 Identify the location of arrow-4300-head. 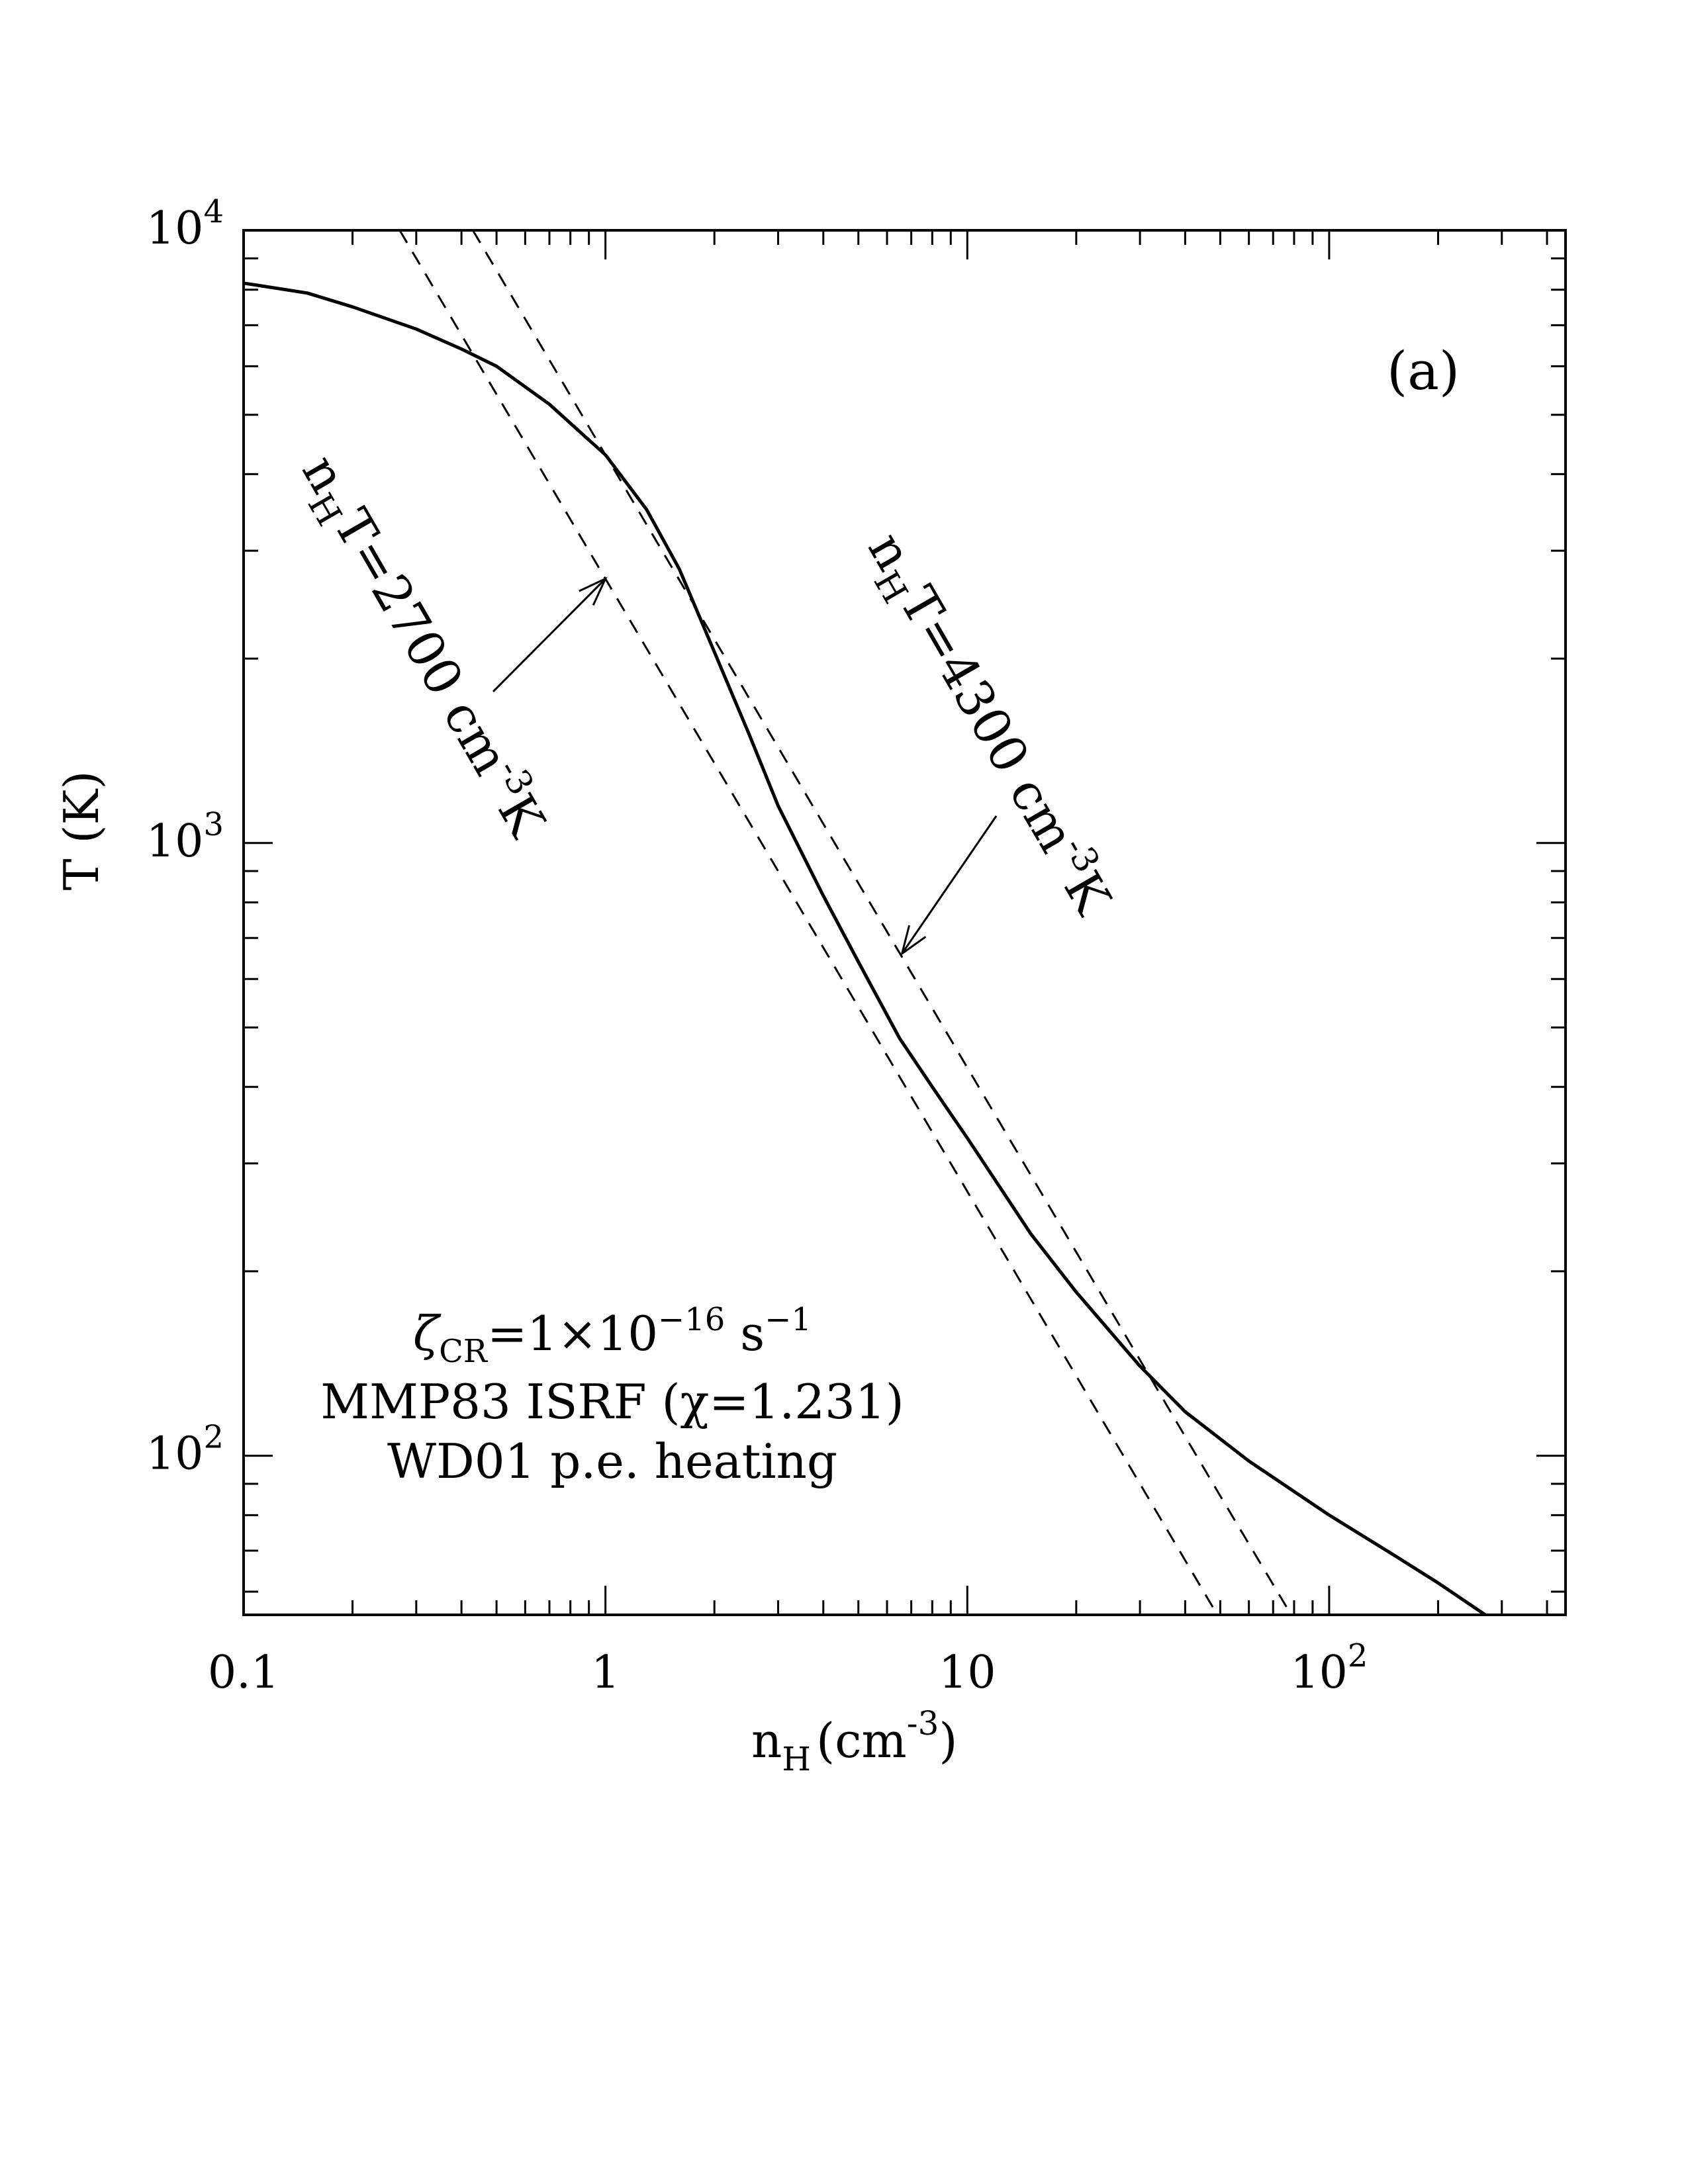
(913, 940).